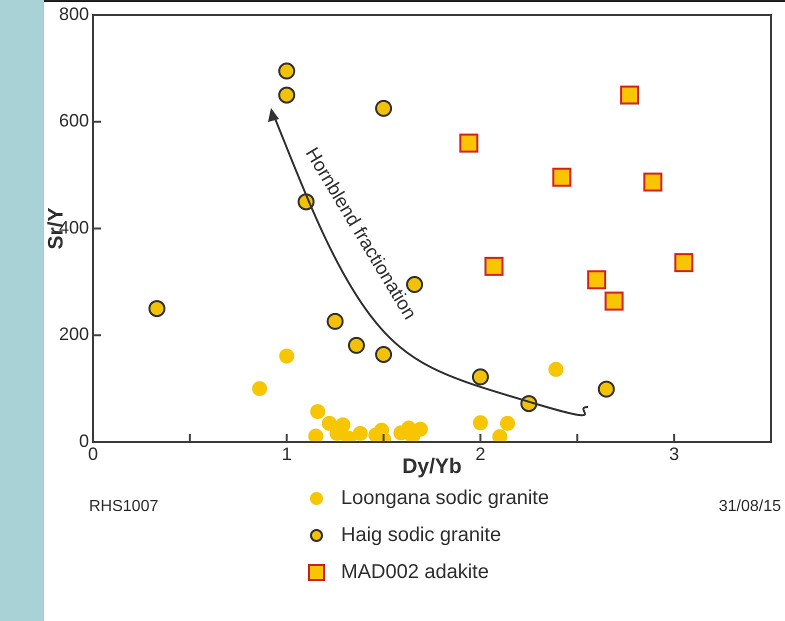 The image size is (785, 621). I want to click on y-tick-label: 800, so click(73, 14).